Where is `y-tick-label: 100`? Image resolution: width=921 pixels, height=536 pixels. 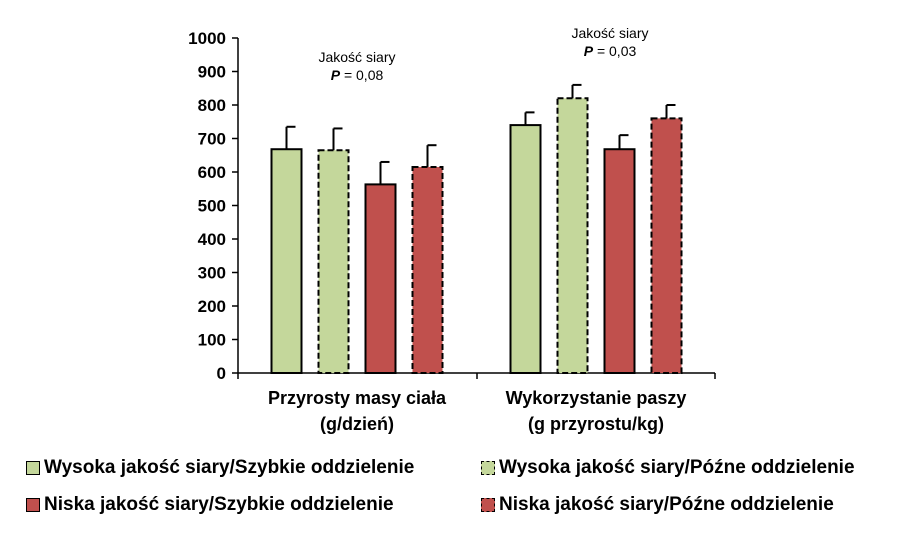 y-tick-label: 100 is located at coordinates (212, 340).